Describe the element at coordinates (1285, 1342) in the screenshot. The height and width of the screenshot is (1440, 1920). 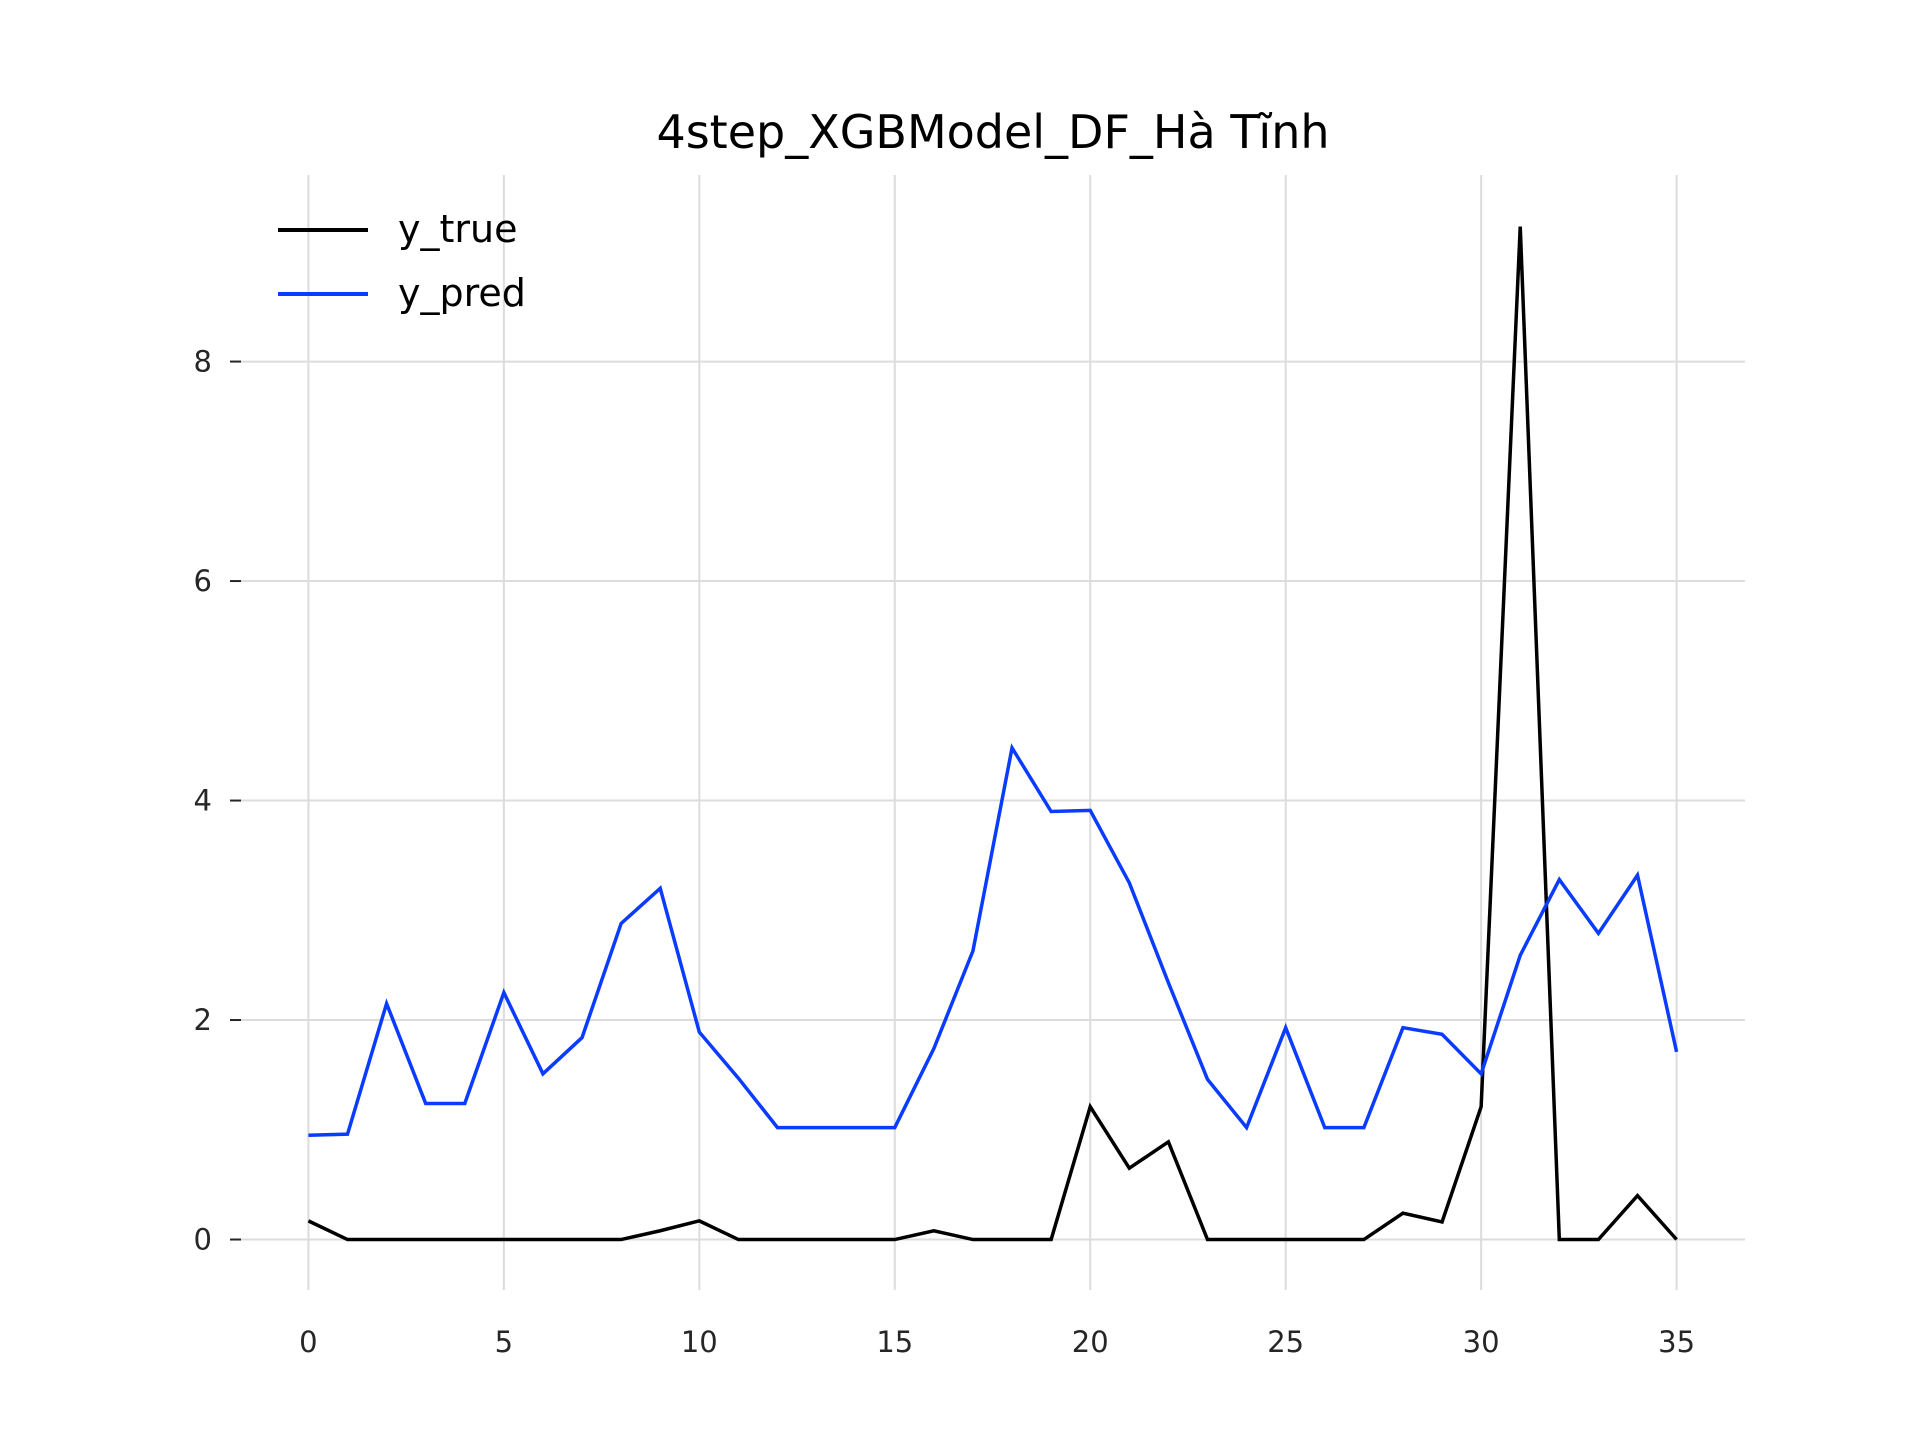
I see `x-tick-label: 25` at that location.